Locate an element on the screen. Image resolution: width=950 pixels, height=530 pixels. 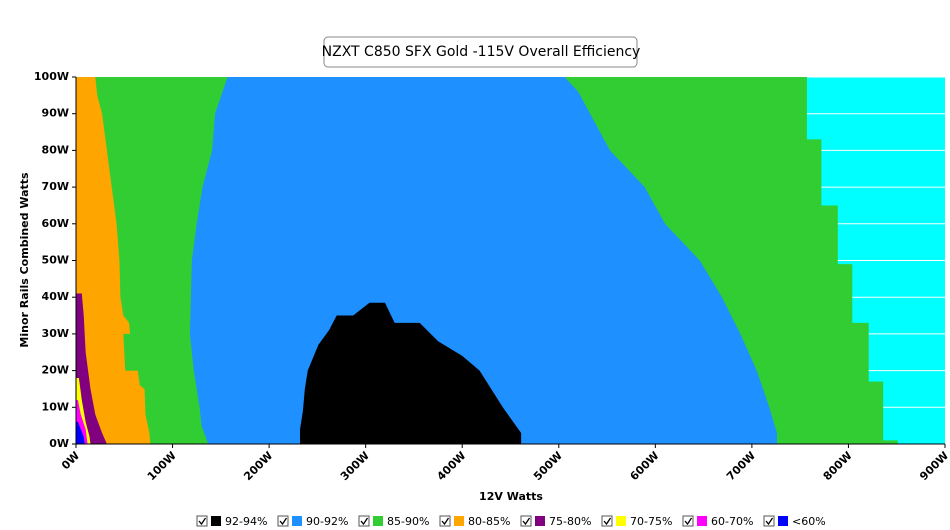
y-tick-label: 60W is located at coordinates (55, 223).